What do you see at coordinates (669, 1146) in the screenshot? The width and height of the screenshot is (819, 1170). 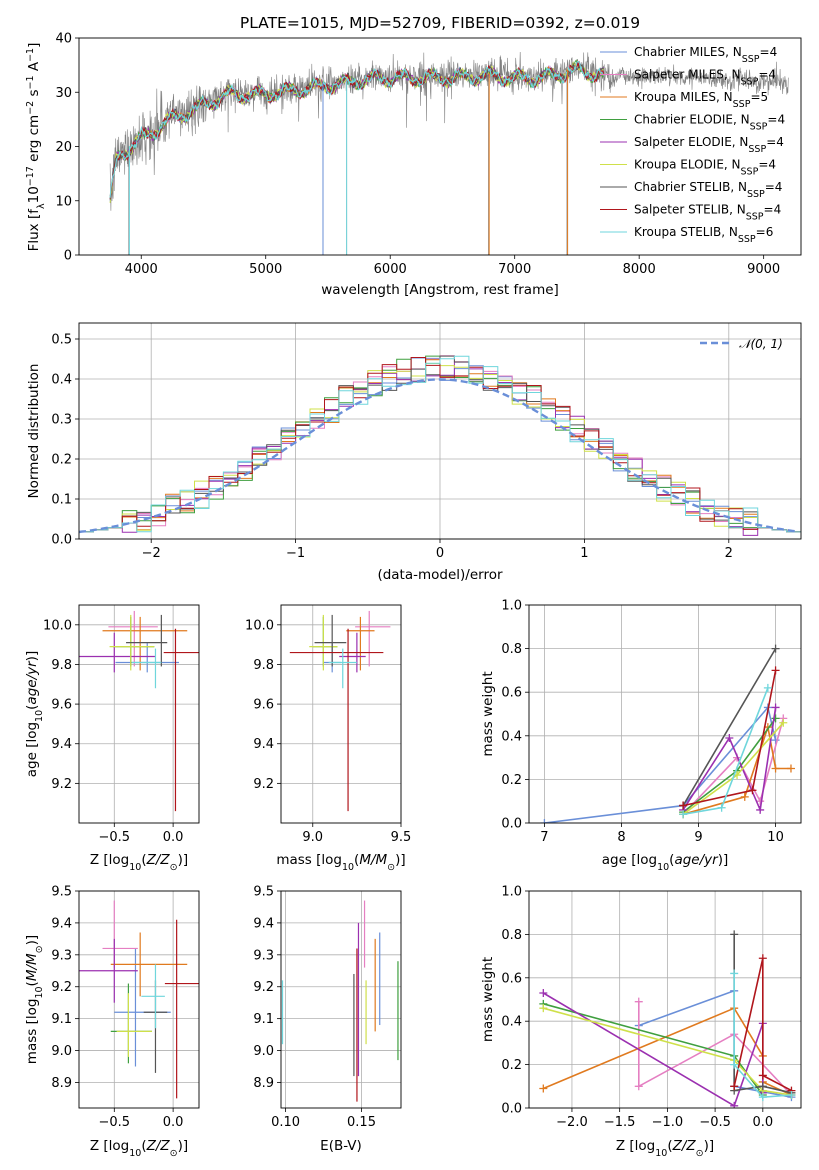 I see `weight_vs_z-xlabel-part: (` at bounding box center [669, 1146].